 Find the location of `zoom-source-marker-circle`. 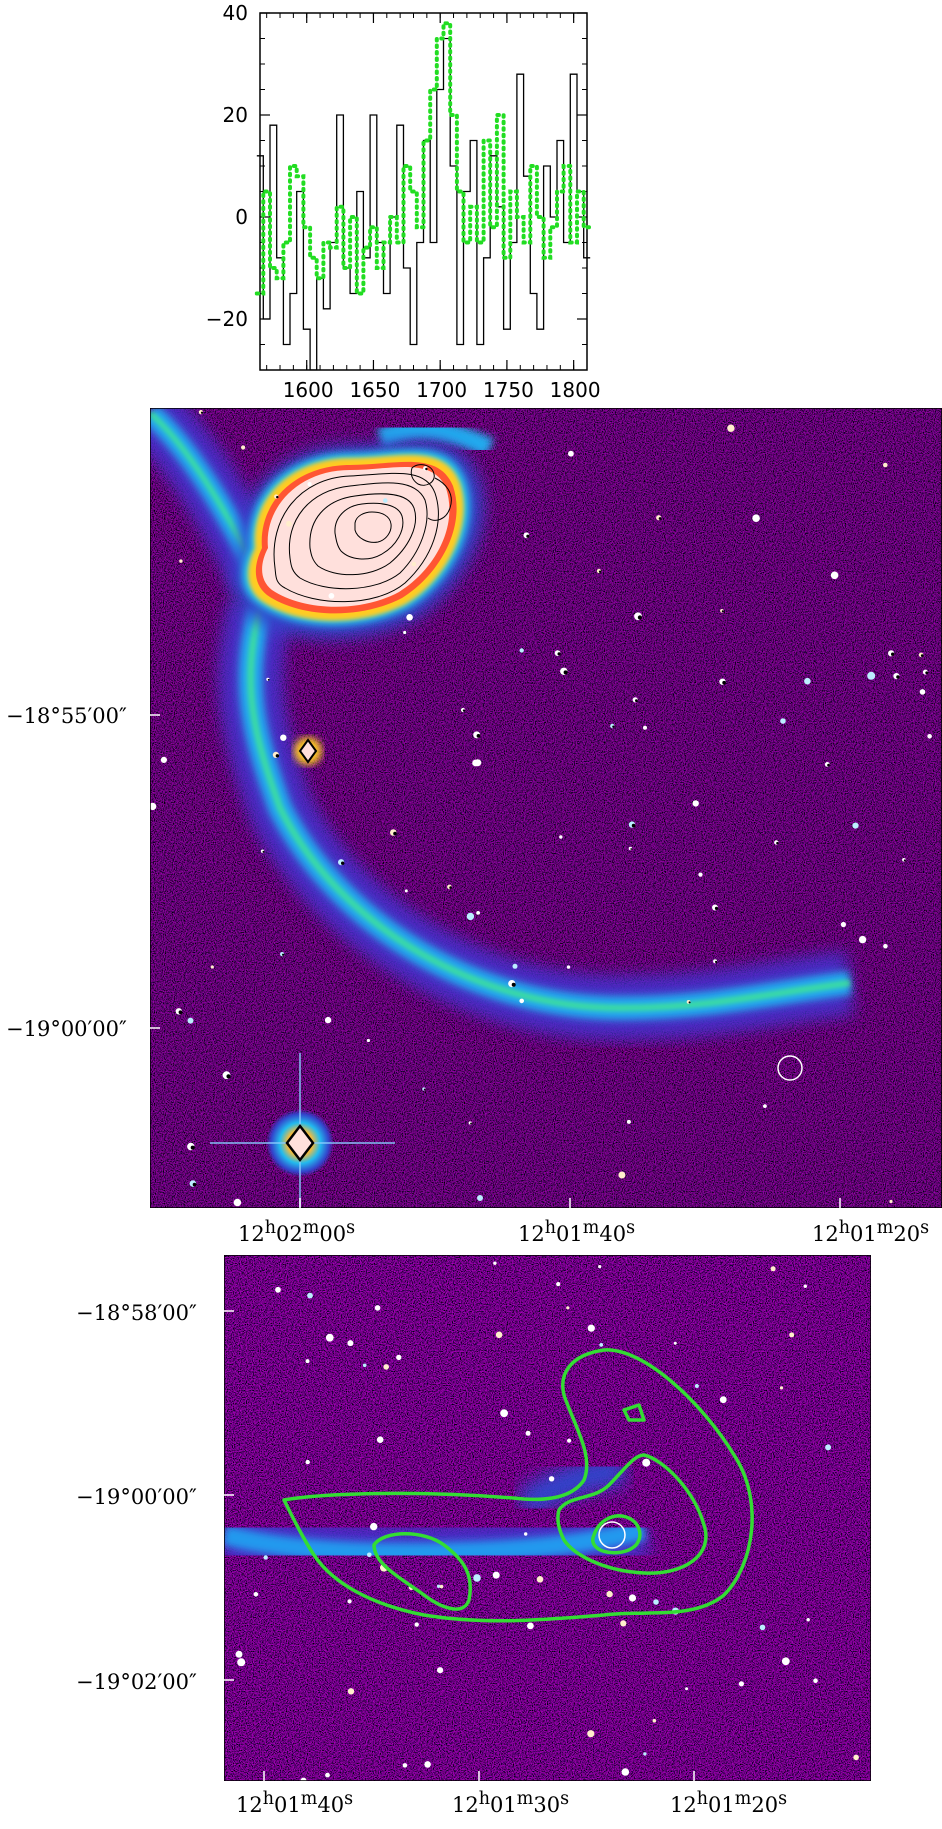

zoom-source-marker-circle is located at coordinates (612, 1535).